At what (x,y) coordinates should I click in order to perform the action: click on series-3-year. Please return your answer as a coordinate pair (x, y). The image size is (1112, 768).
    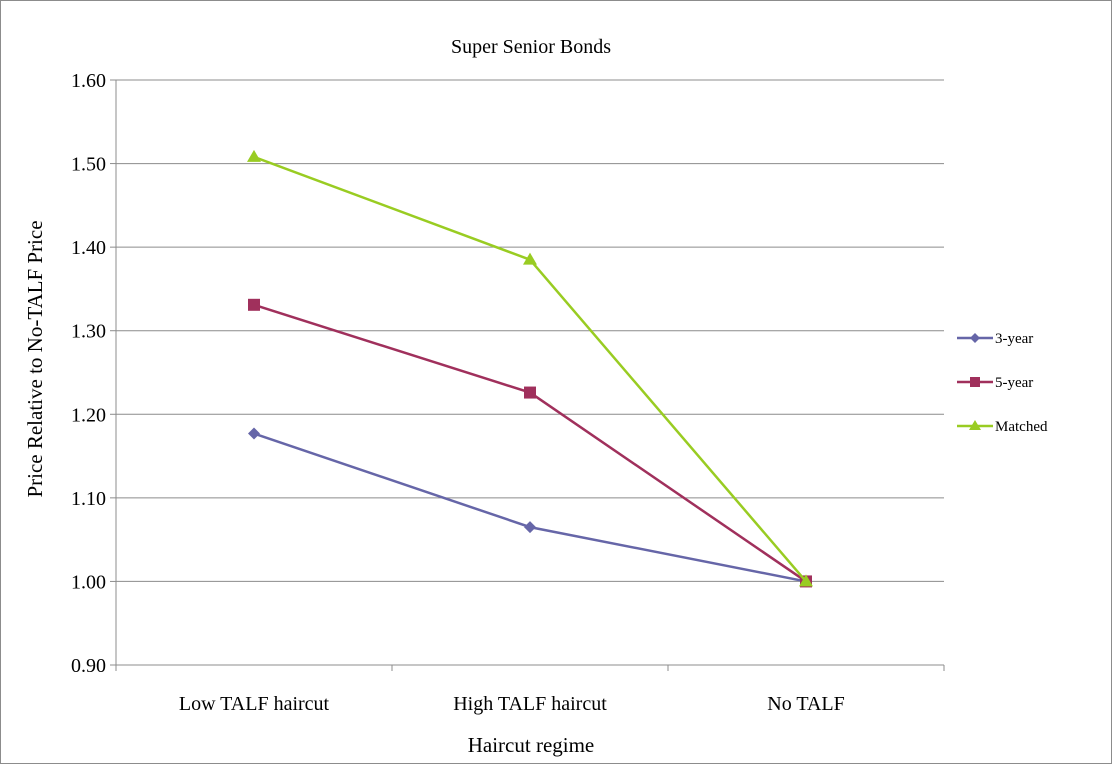
    Looking at the image, I should click on (530, 507).